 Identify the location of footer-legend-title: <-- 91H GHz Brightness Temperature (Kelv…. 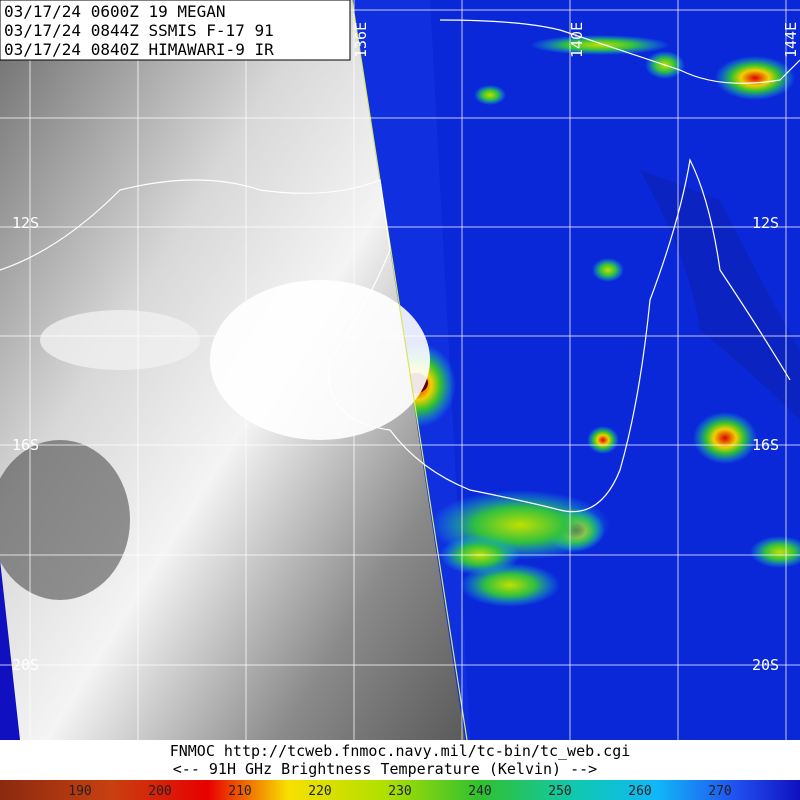
(385, 769).